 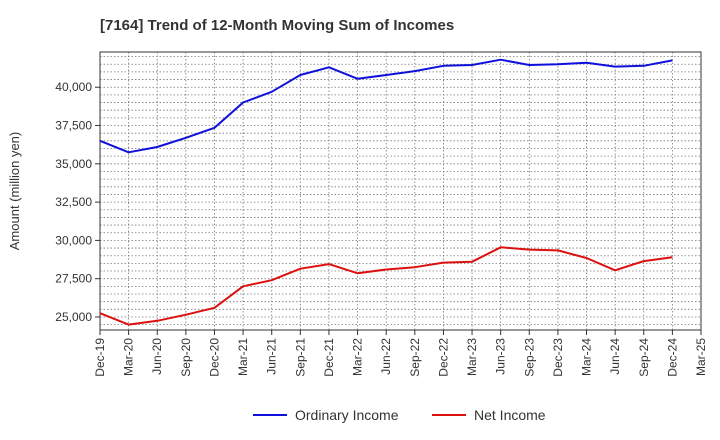 What do you see at coordinates (73, 202) in the screenshot?
I see `y-tick-label: 32,500` at bounding box center [73, 202].